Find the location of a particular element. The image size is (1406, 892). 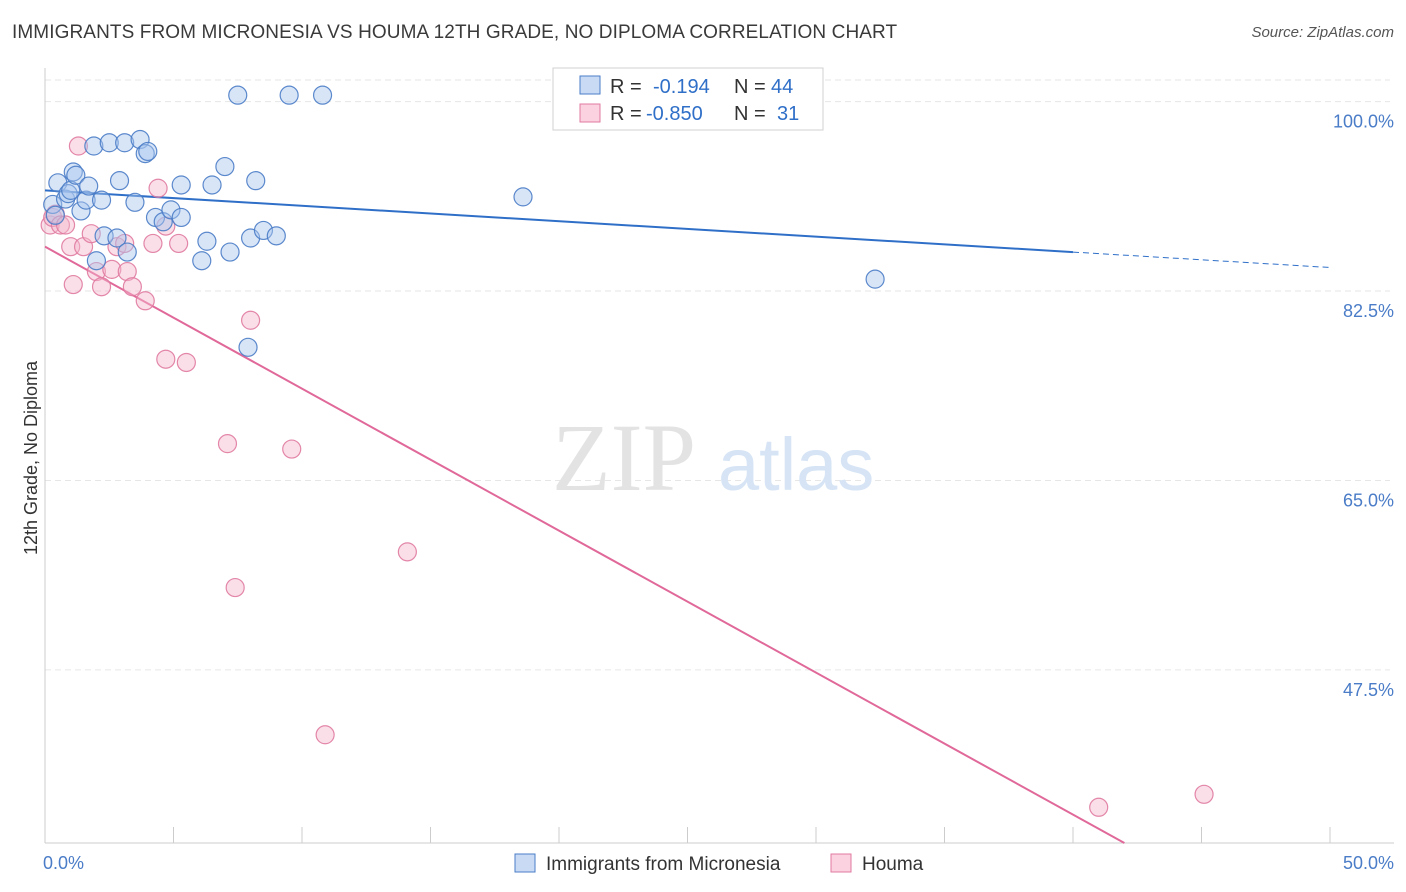

legend-n-label-blue: N = is located at coordinates (750, 87).